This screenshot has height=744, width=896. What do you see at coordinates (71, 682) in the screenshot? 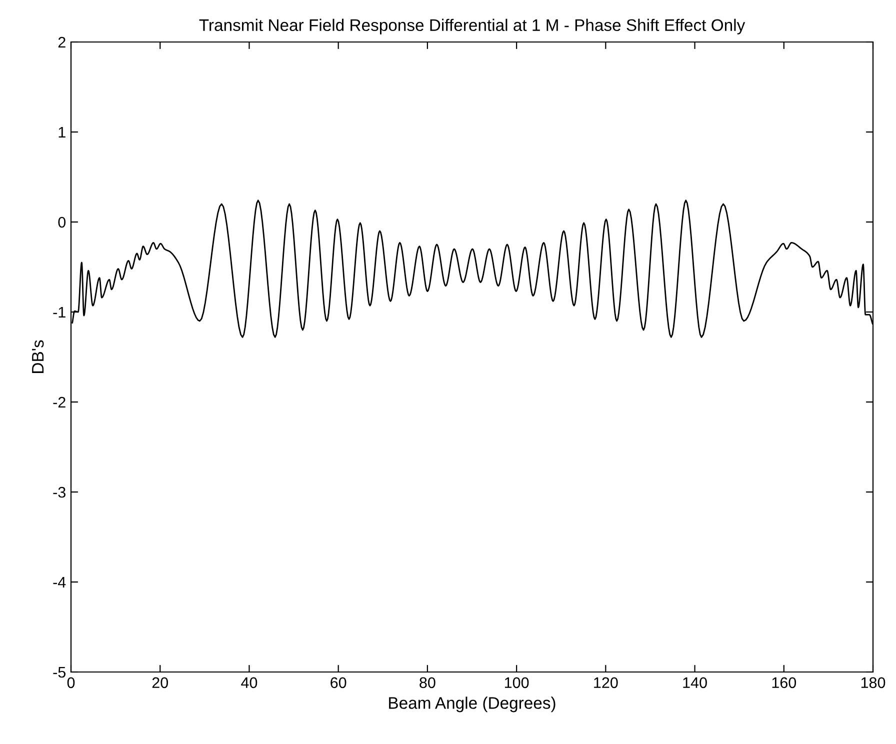
I see `x-tick-label: 0` at bounding box center [71, 682].